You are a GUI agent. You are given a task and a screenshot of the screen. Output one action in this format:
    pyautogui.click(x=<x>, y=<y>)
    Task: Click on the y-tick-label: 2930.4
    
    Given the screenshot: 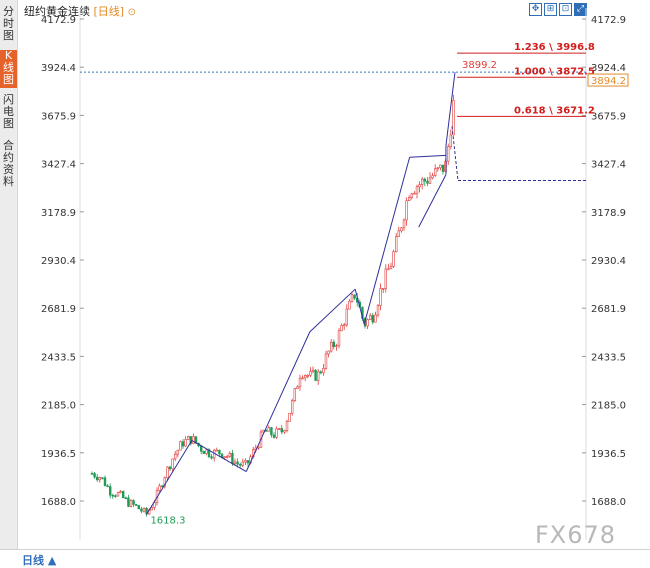 What is the action you would take?
    pyautogui.click(x=58, y=261)
    